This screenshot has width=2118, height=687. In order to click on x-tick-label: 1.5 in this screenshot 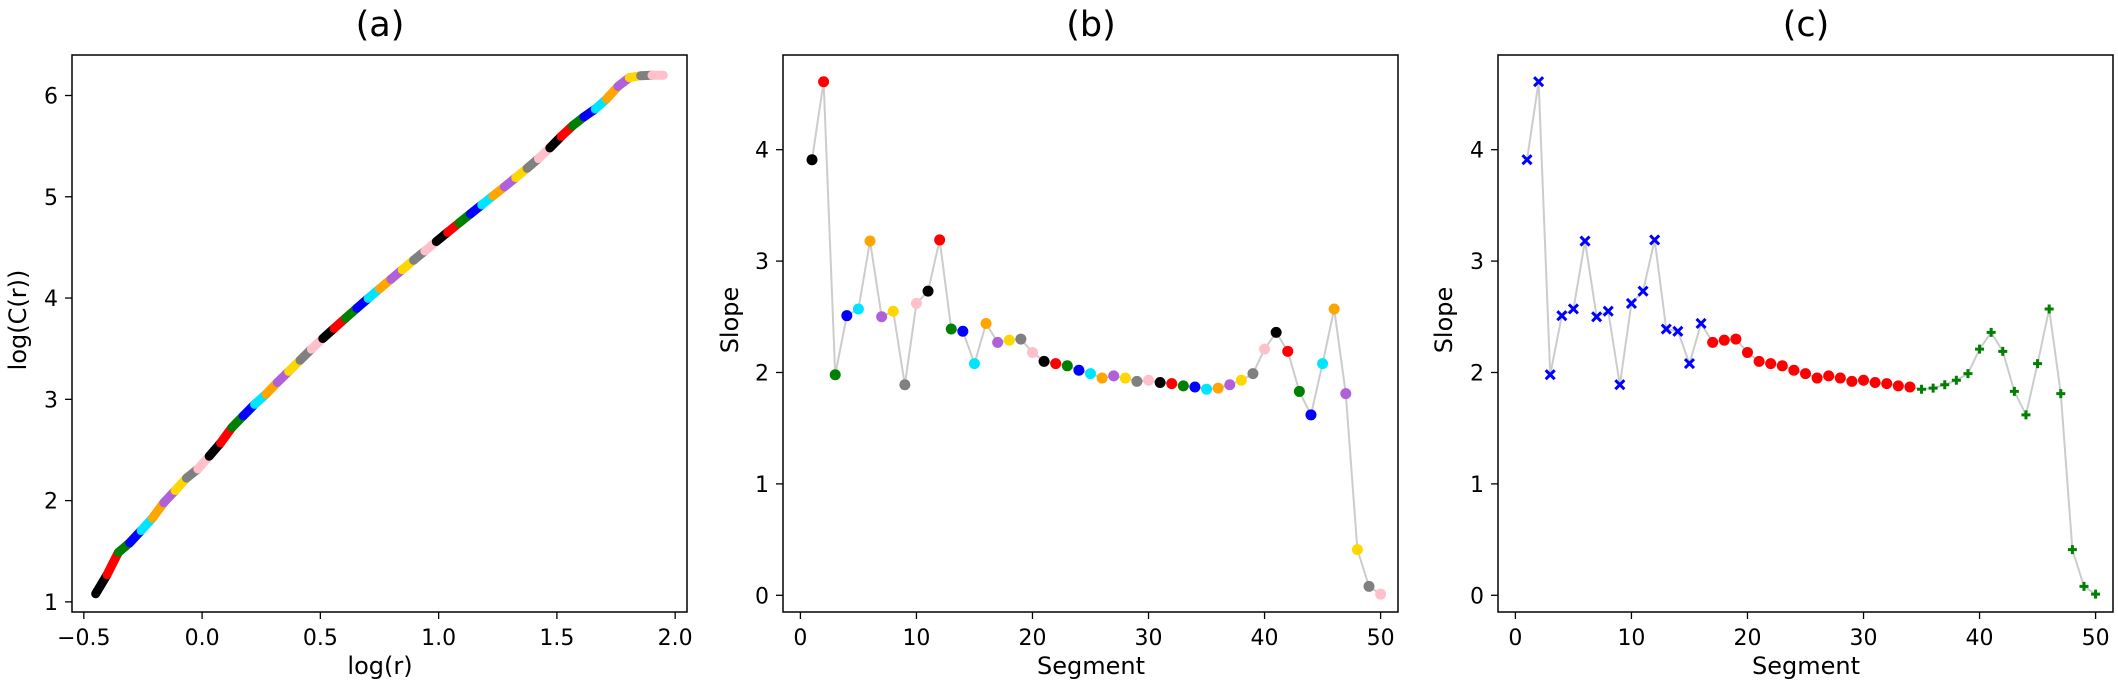, I will do `click(556, 638)`.